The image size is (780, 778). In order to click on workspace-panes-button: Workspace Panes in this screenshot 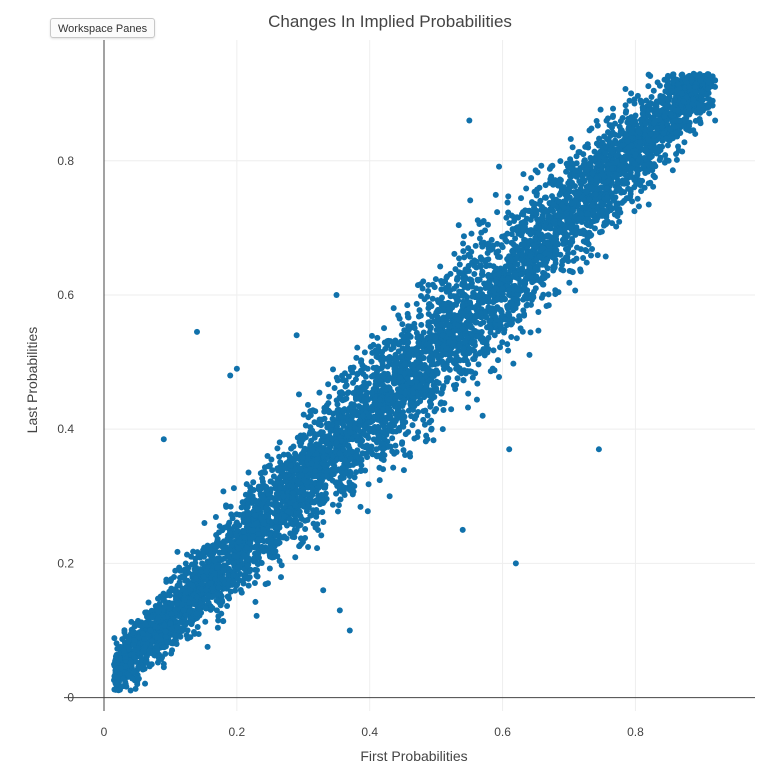, I will do `click(103, 28)`.